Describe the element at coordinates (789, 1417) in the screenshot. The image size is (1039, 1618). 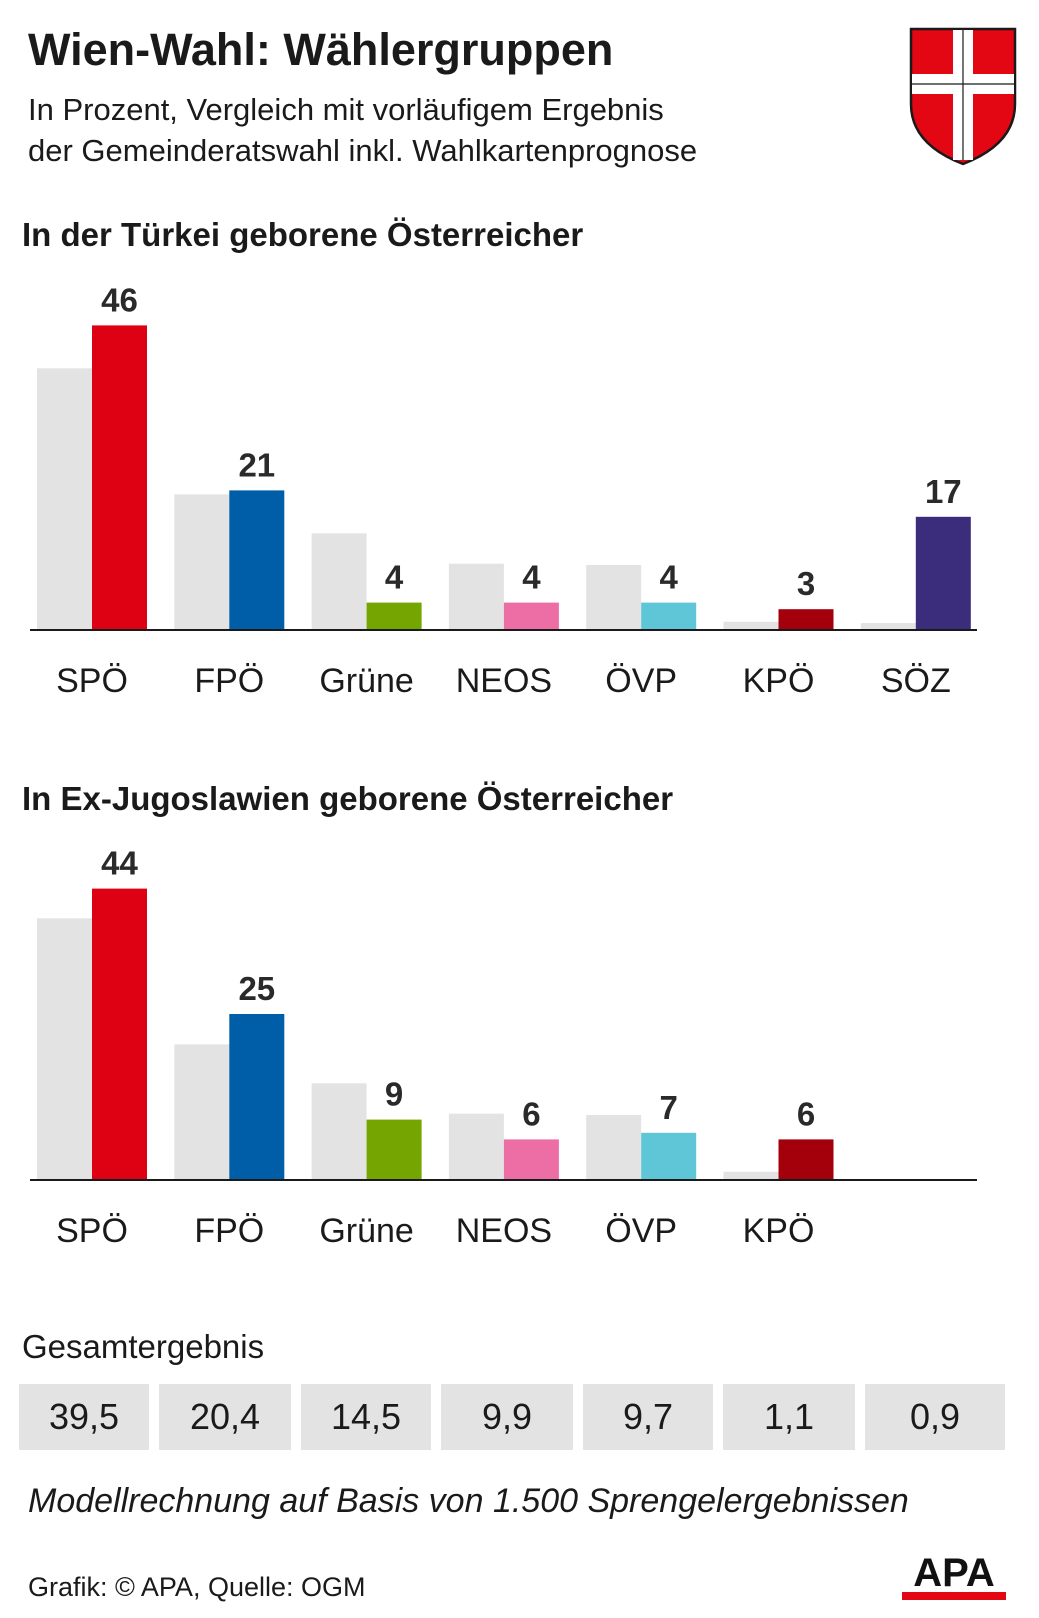
I see `total-cell-kpoe: 1,1` at that location.